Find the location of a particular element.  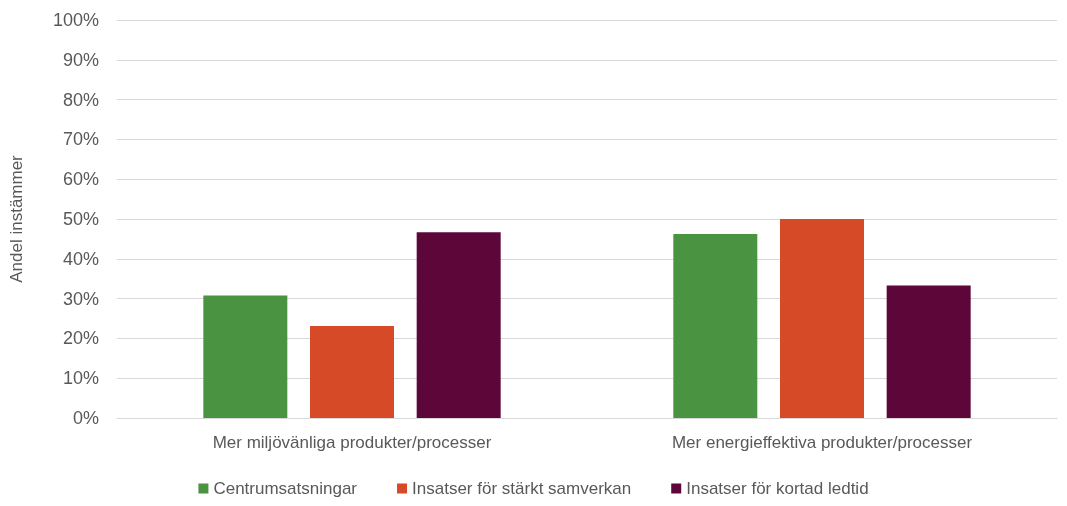

legend-label: Insatser för kortad ledtid is located at coordinates (777, 488).